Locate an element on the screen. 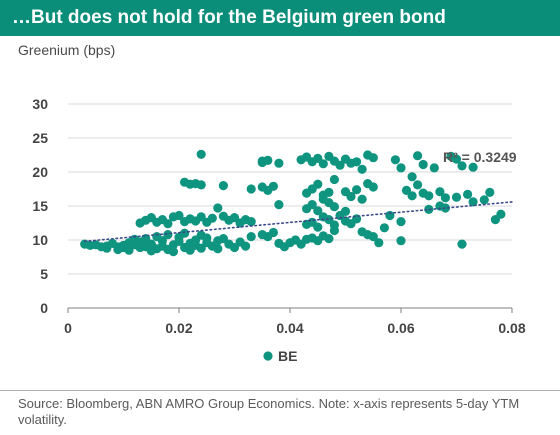 The width and height of the screenshot is (560, 435). x-tick-label: 0.08 is located at coordinates (511, 328).